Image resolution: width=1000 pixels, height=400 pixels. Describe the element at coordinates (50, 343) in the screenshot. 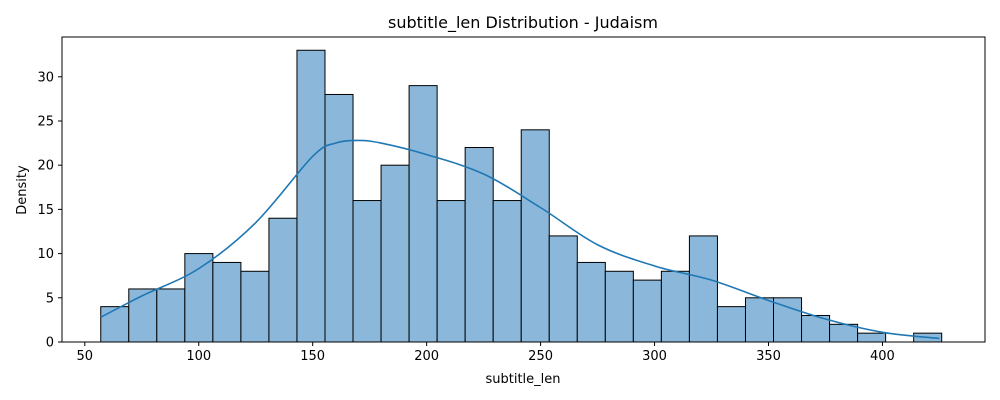

I see `y-tick-label: 0` at that location.